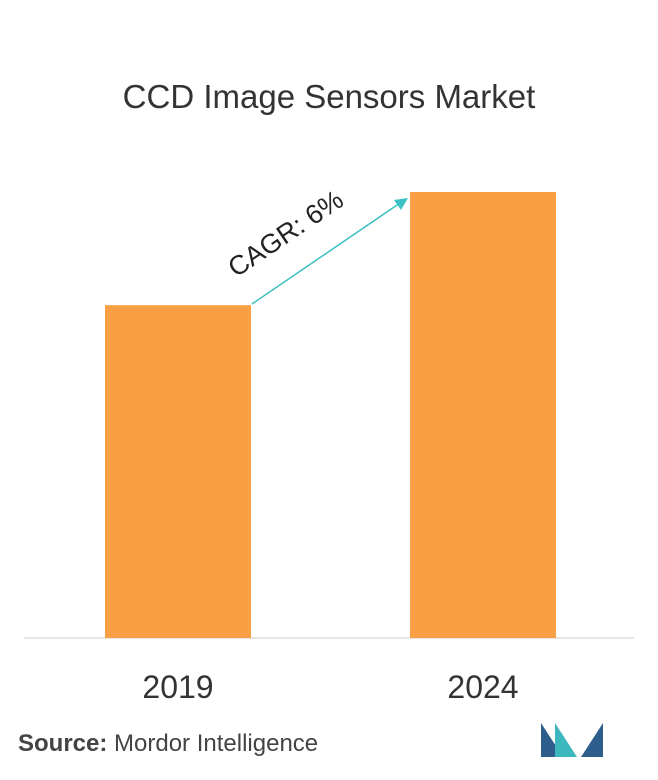 The image size is (658, 780). What do you see at coordinates (216, 743) in the screenshot?
I see `source-text: Mordor Intelligence` at bounding box center [216, 743].